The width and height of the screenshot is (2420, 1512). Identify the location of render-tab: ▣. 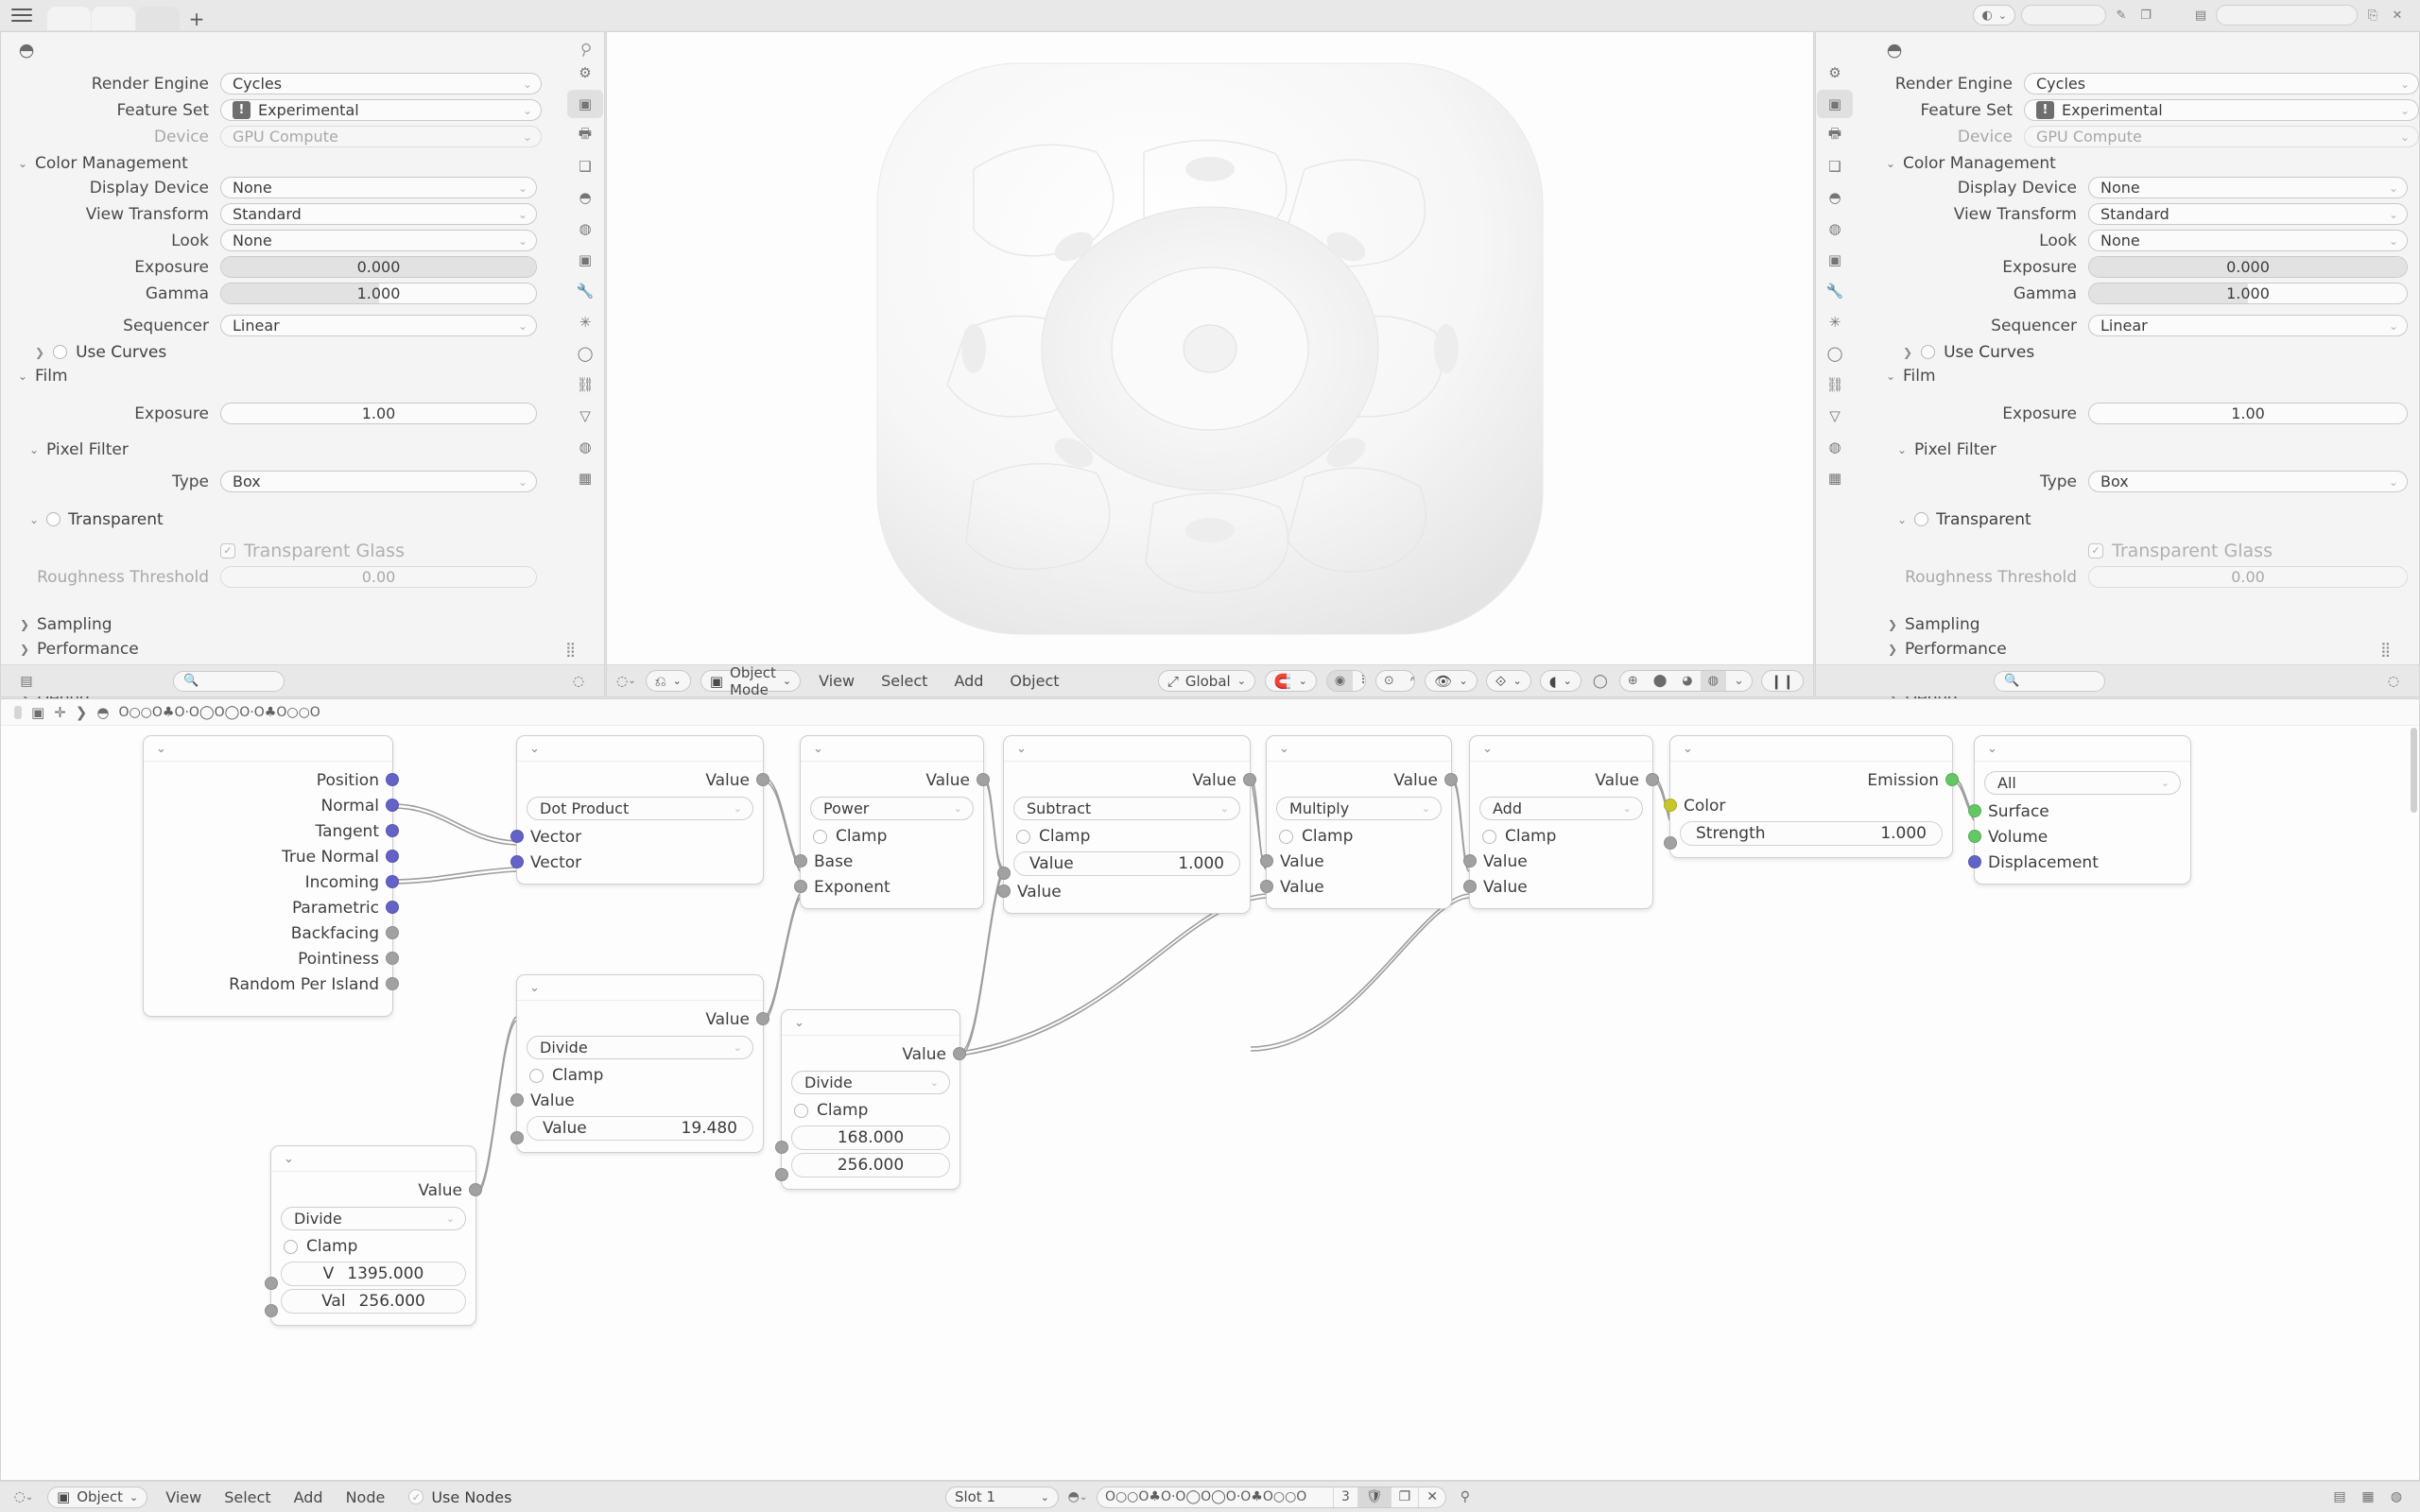
(1835, 104).